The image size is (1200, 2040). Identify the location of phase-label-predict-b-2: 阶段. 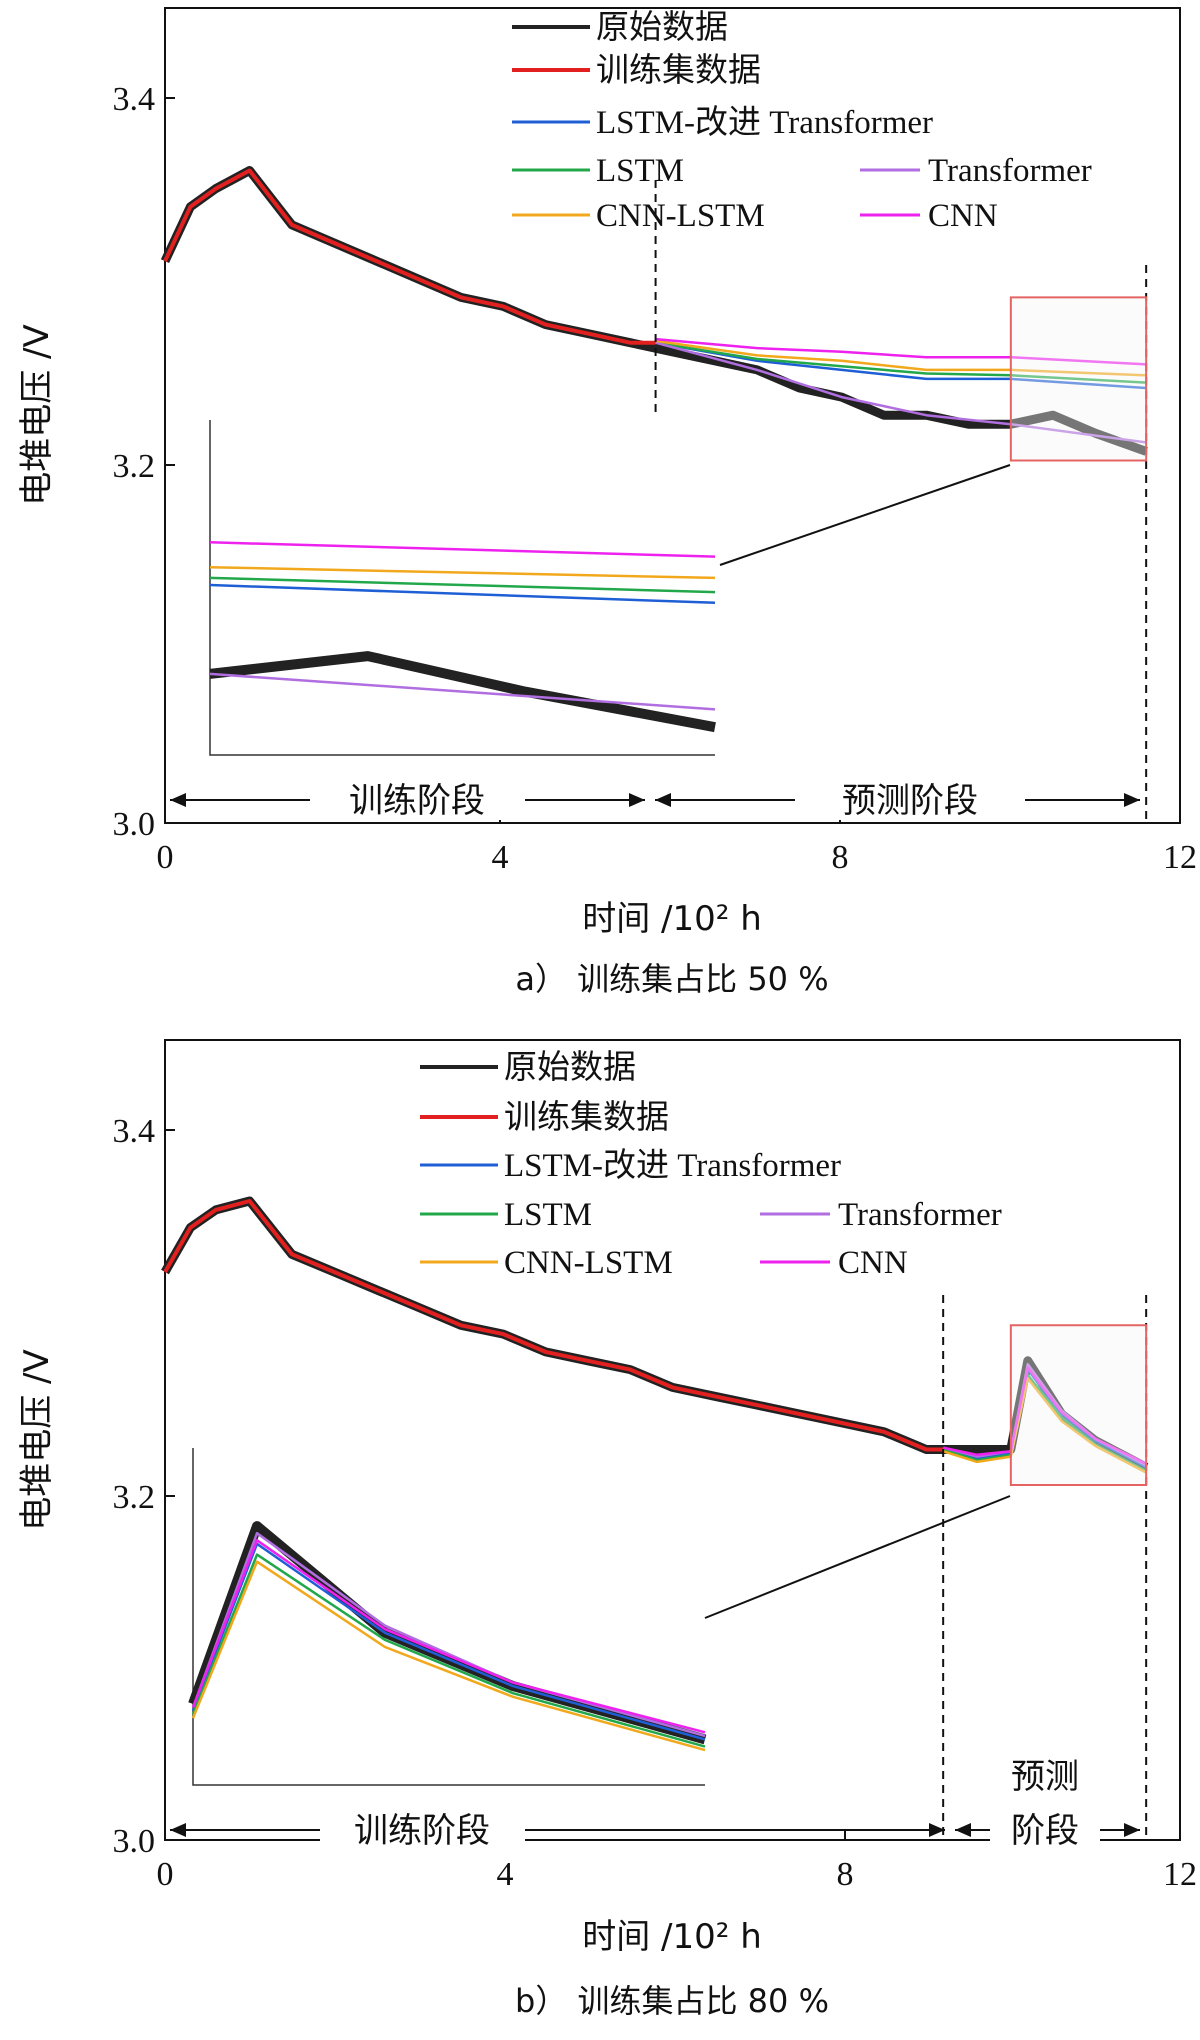
(1045, 1831).